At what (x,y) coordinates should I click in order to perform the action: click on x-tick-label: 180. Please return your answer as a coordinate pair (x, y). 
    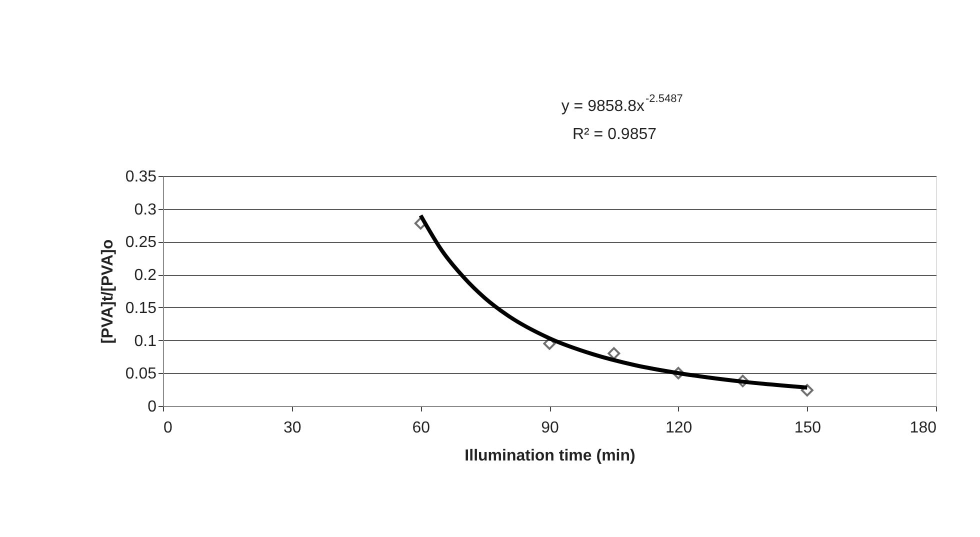
    Looking at the image, I should click on (923, 428).